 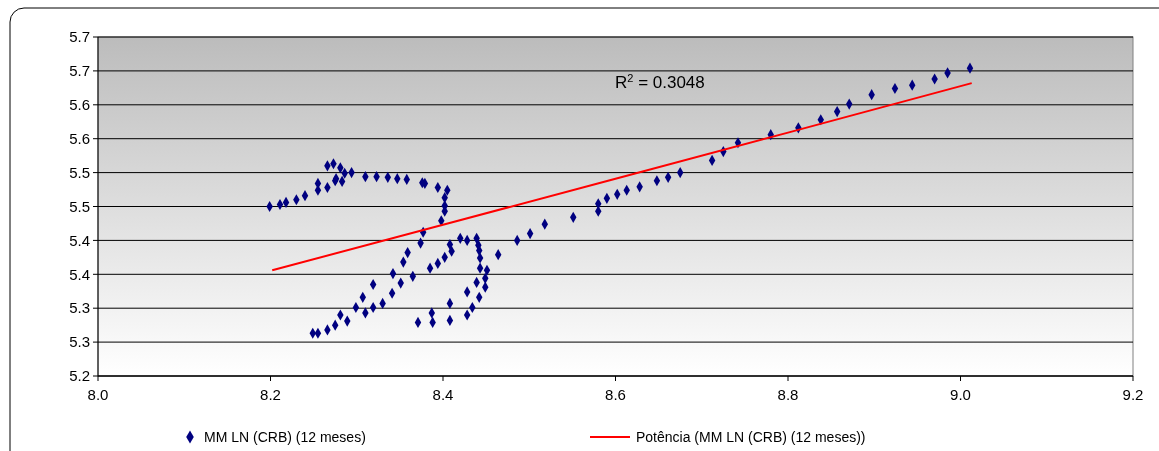 I want to click on x-tick-label: 9.0, so click(x=960, y=394).